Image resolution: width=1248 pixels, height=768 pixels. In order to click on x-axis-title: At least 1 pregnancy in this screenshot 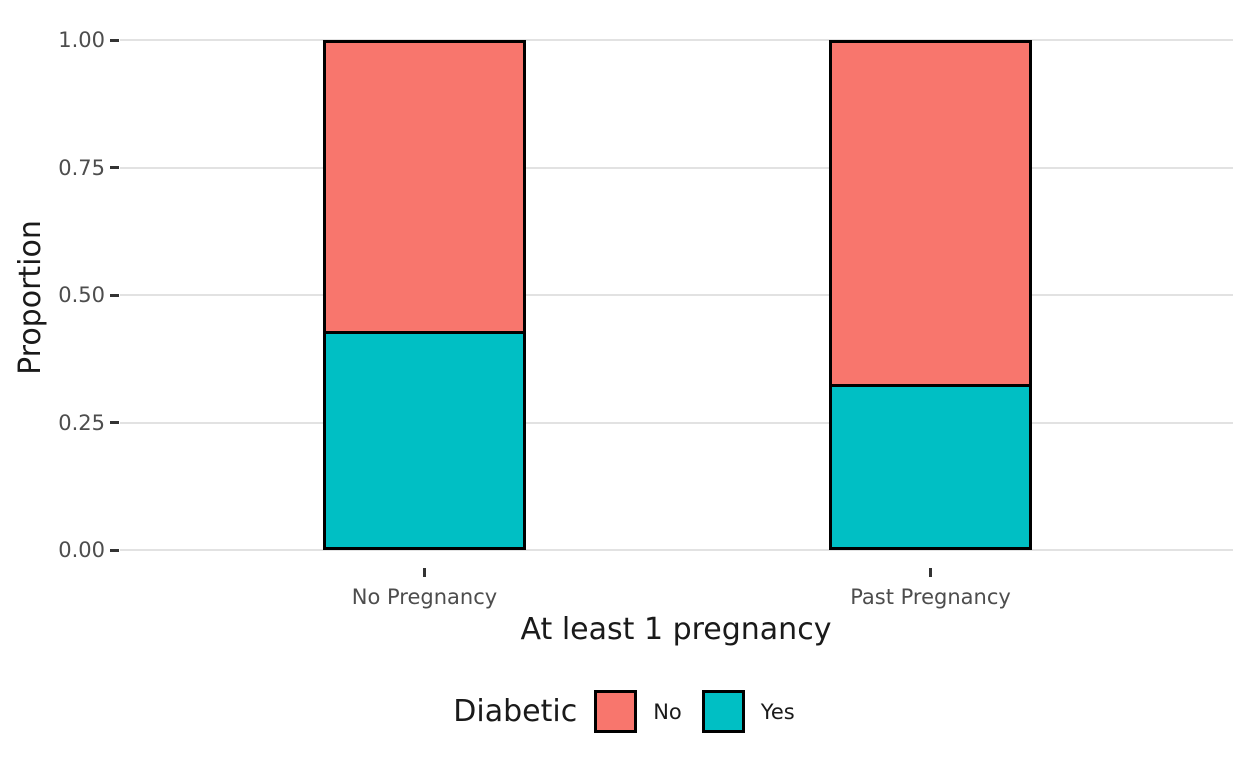, I will do `click(676, 629)`.